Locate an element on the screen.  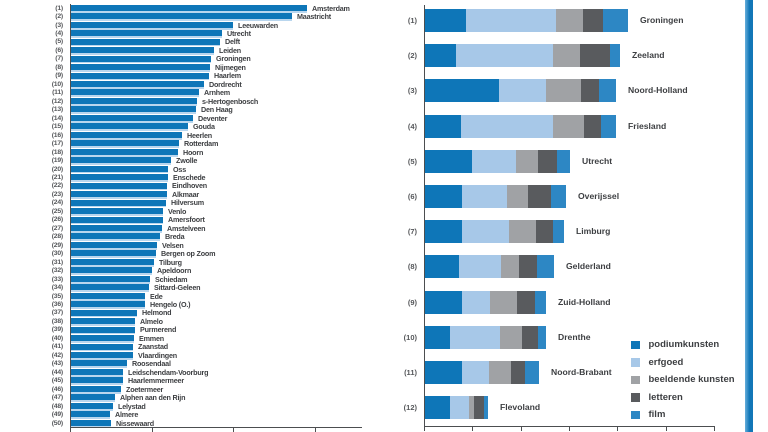
rank-label: (14) is located at coordinates (57, 118).